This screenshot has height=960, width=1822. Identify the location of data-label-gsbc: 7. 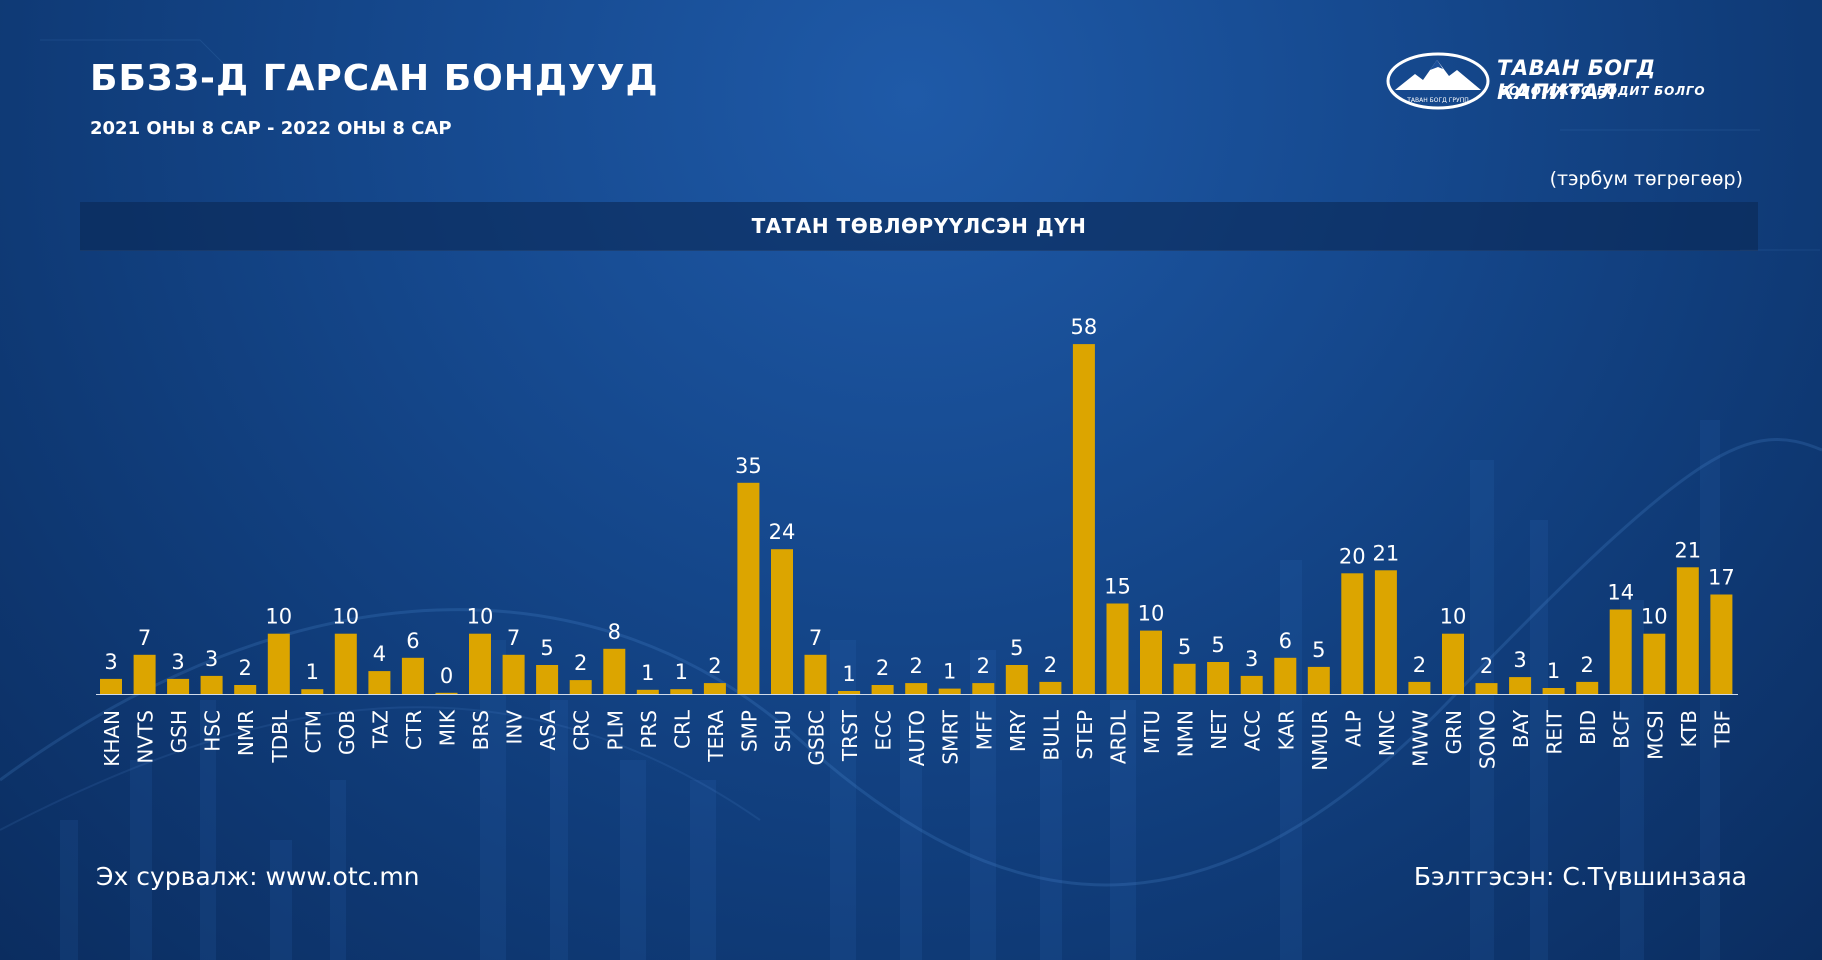
(815, 638).